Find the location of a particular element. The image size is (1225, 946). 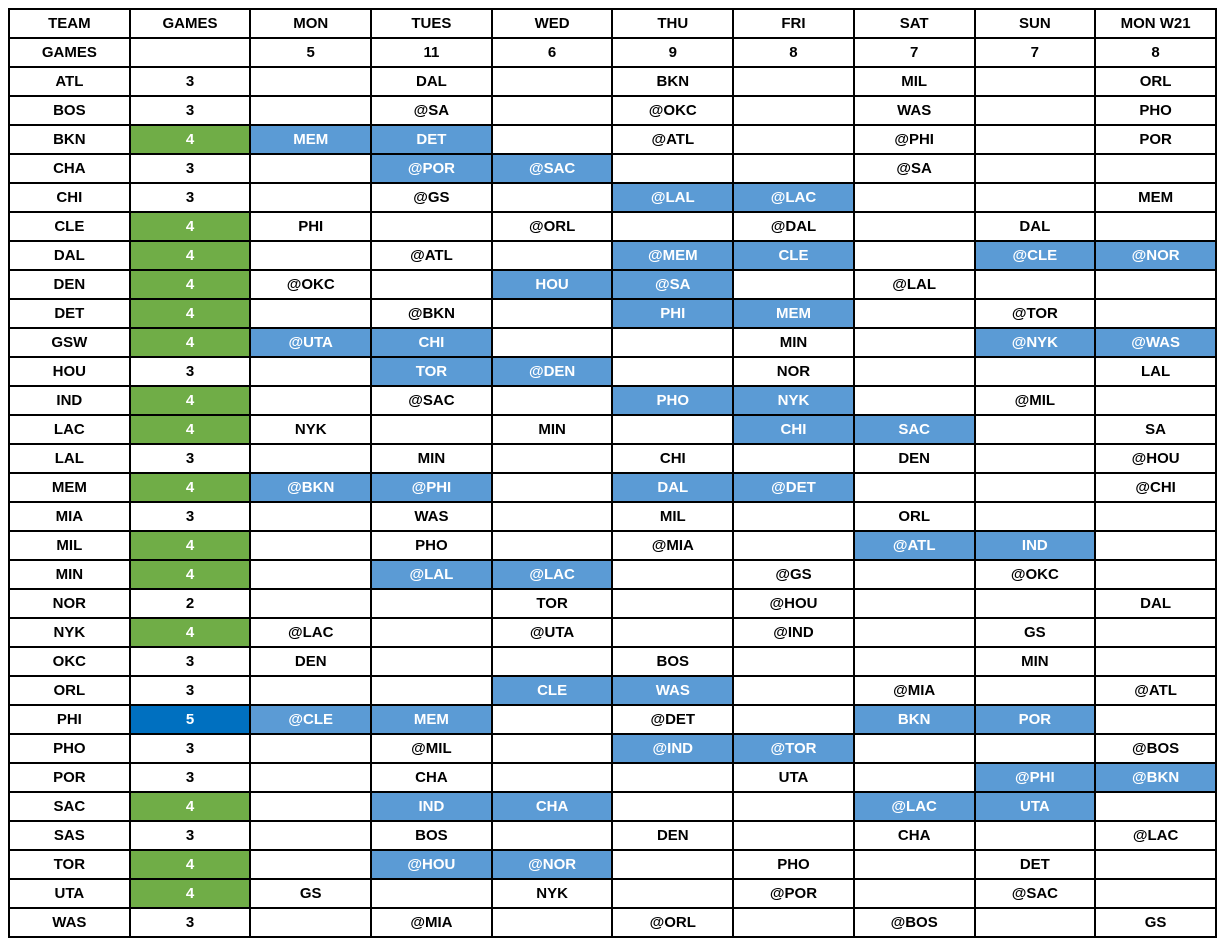

matchup-cell: IND is located at coordinates (1035, 545).